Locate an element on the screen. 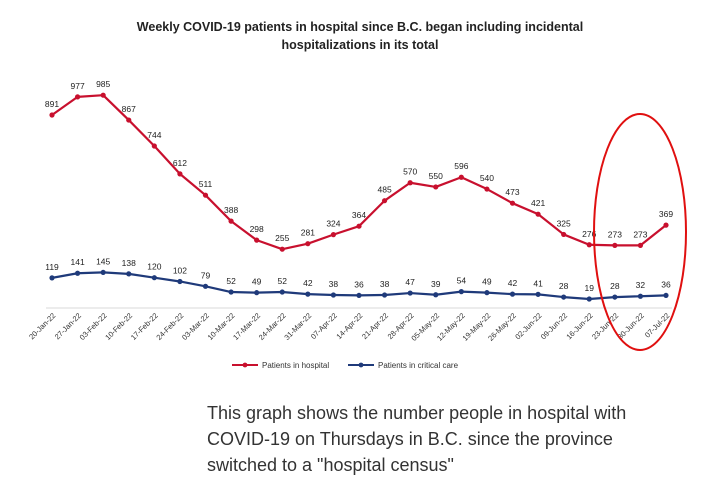 The image size is (708, 478). data-label-critical-care: 47 is located at coordinates (410, 282).